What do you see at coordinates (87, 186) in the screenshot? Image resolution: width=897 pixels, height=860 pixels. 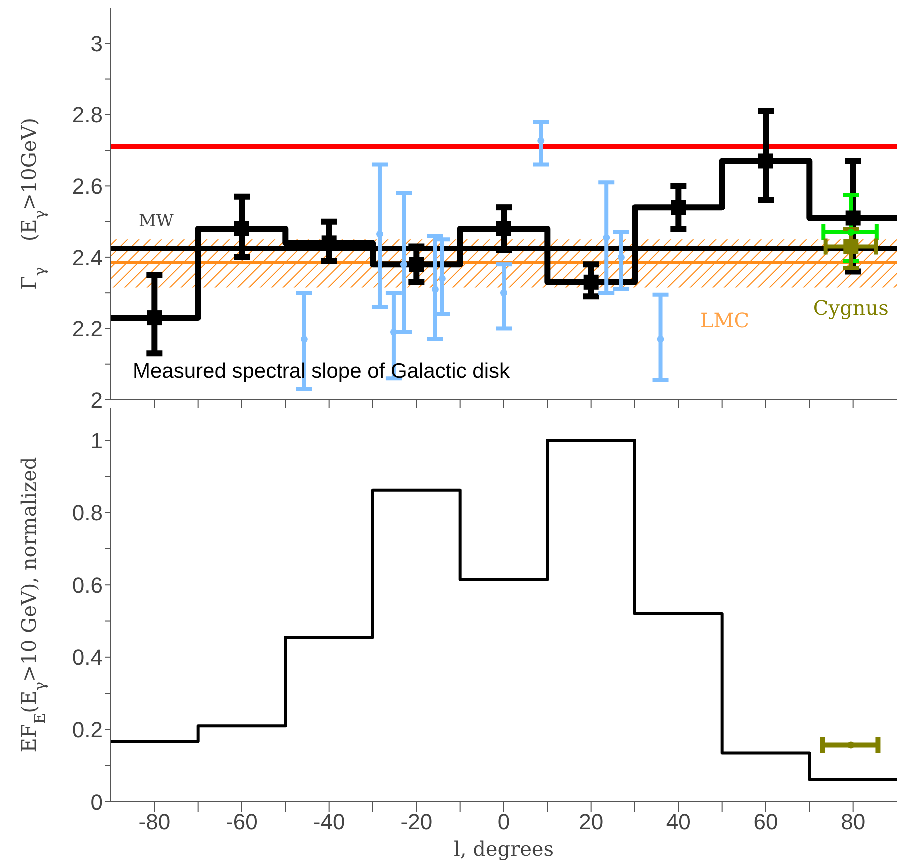 I see `y-tick-label: 2.6` at bounding box center [87, 186].